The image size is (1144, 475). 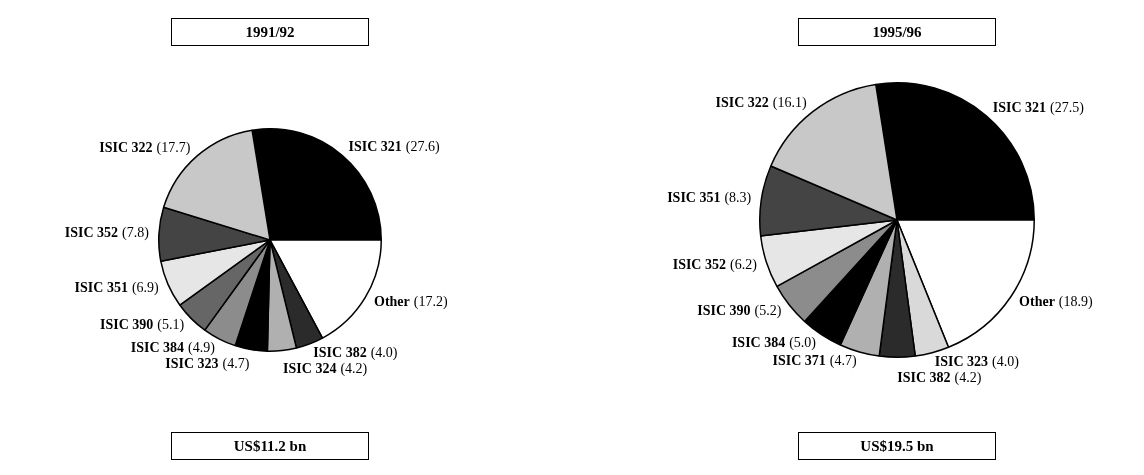 I want to click on data-label: (6.9), so click(x=145, y=287).